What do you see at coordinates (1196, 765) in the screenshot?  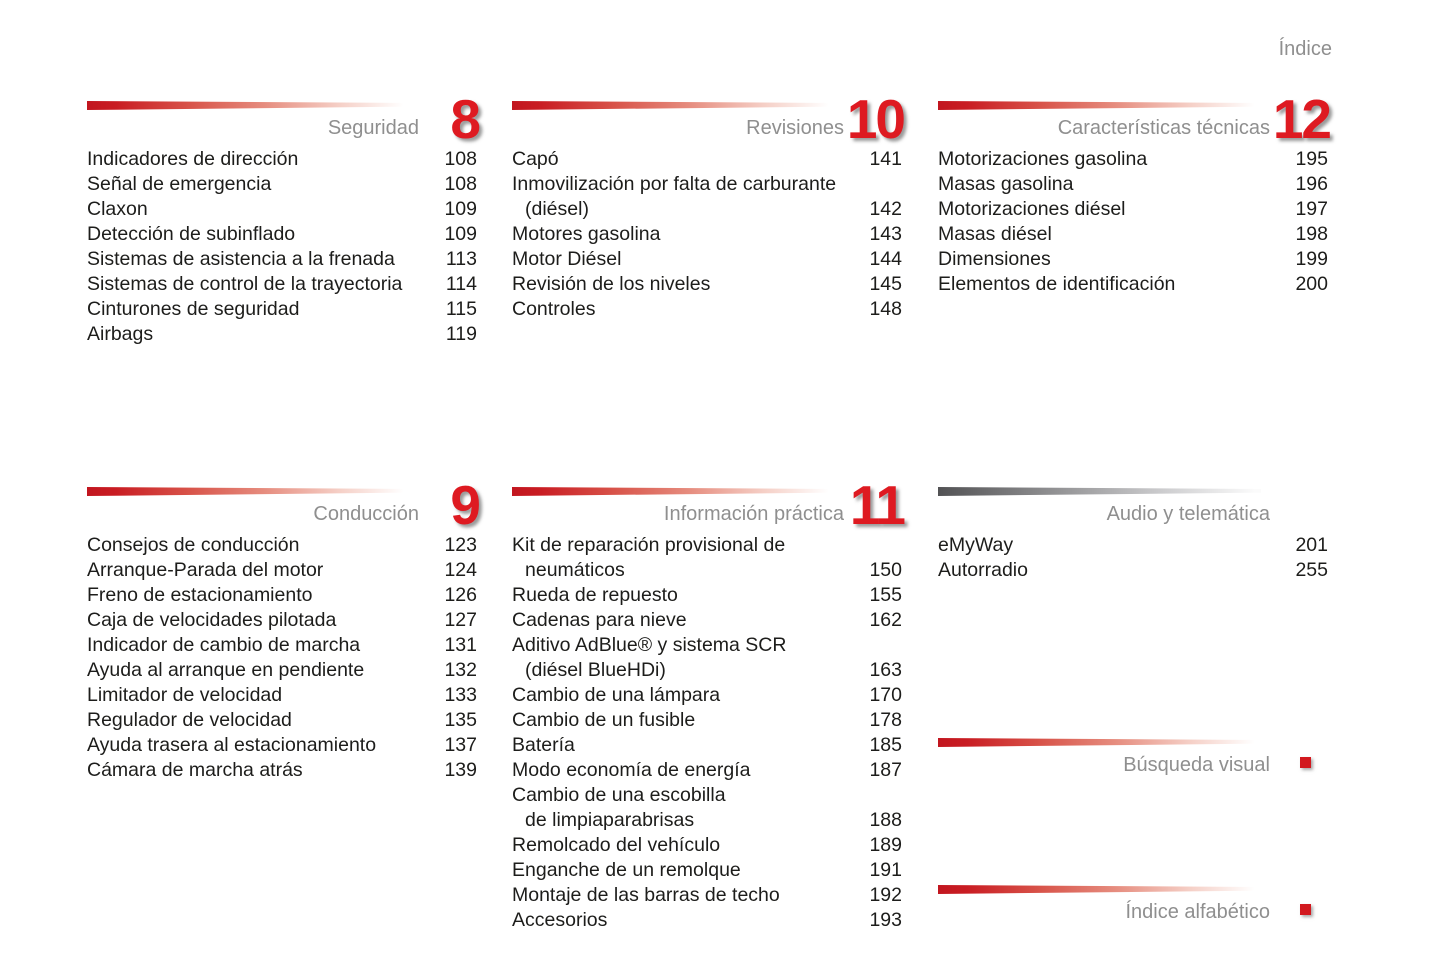 I see `section-title: Búsqueda visual` at bounding box center [1196, 765].